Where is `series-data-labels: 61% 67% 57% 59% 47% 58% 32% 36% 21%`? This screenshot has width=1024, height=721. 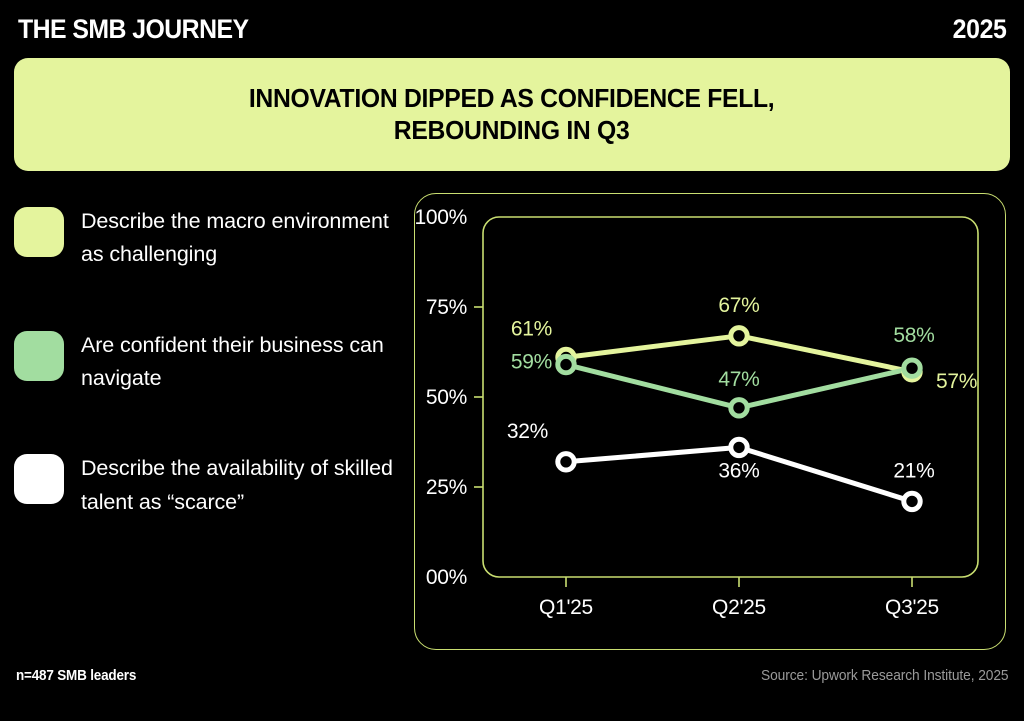
series-data-labels: 61% 67% 57% 59% 47% 58% 32% 36% 21% is located at coordinates (742, 388).